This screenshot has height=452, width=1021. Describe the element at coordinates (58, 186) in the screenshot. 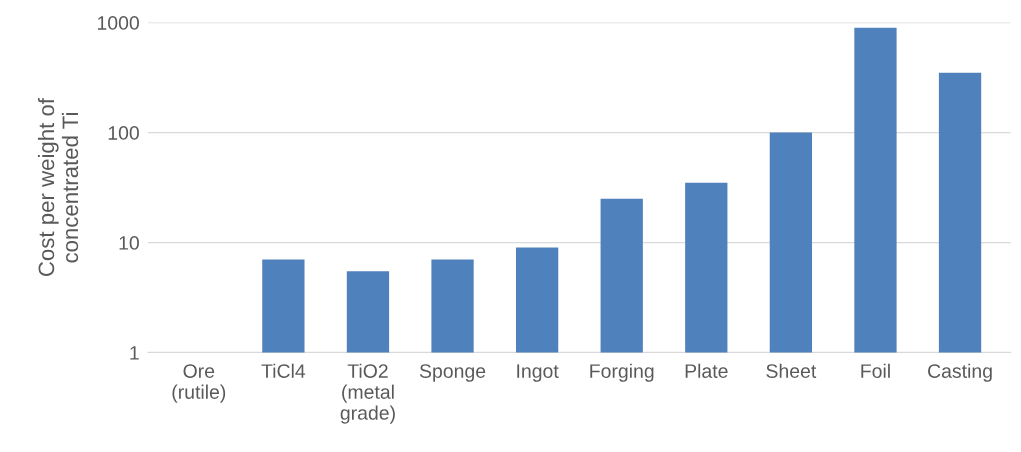

I see `y-axis-title: Cost per weight of concentrated Ti` at that location.